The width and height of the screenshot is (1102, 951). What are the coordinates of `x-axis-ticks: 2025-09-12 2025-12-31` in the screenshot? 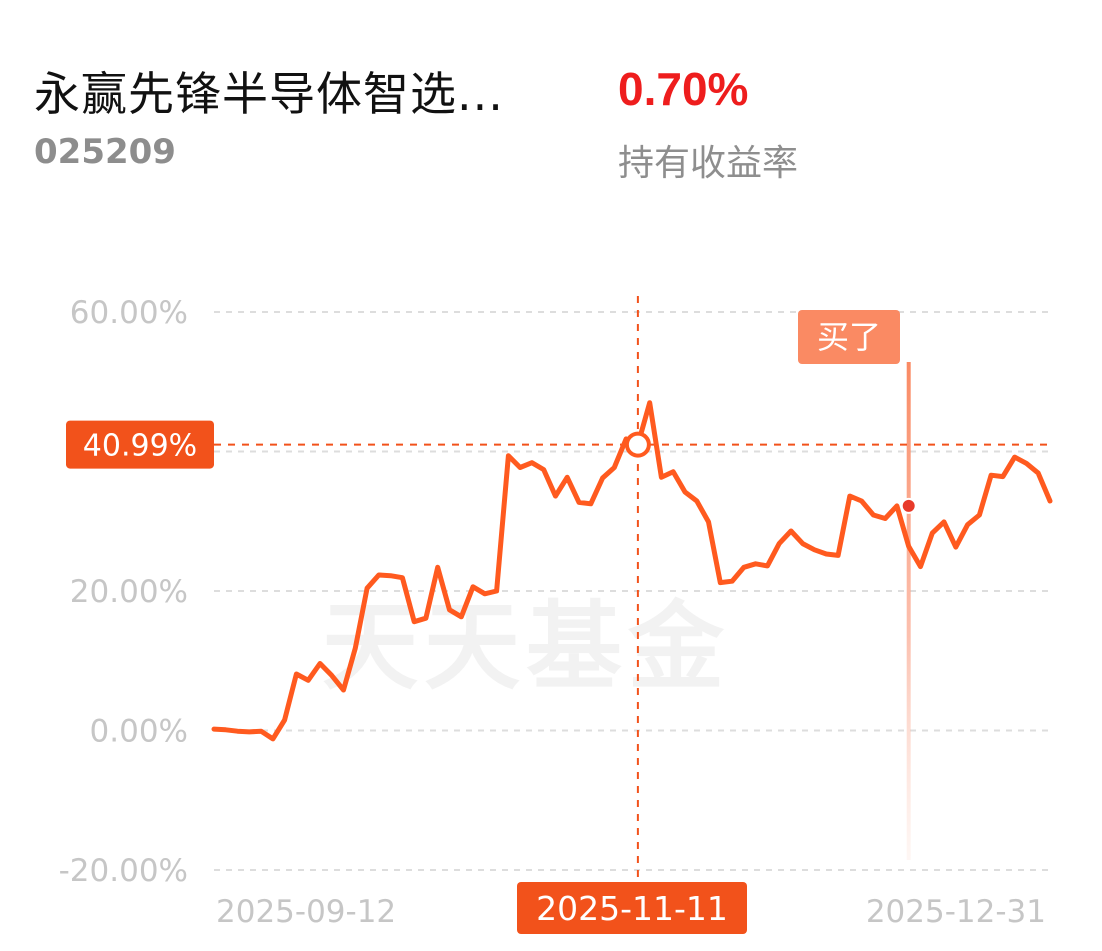 It's located at (631, 912).